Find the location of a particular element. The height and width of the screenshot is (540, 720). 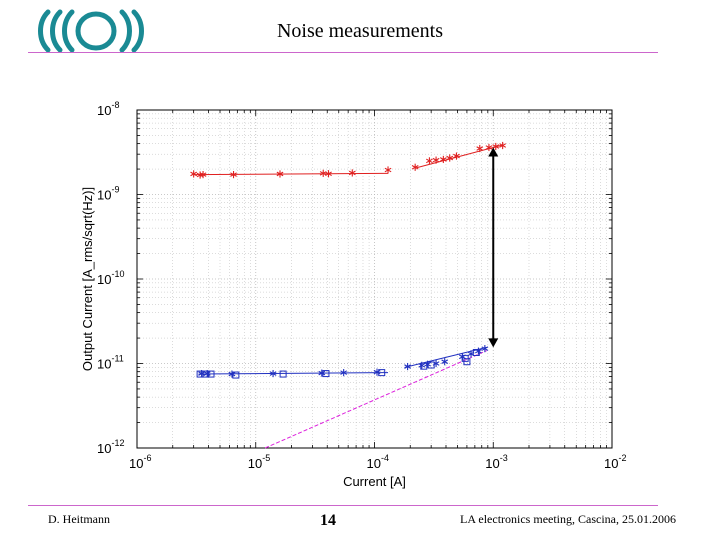

y-axis-label: Output Current [A_rms/sqrt(Hz)] is located at coordinates (87, 279).